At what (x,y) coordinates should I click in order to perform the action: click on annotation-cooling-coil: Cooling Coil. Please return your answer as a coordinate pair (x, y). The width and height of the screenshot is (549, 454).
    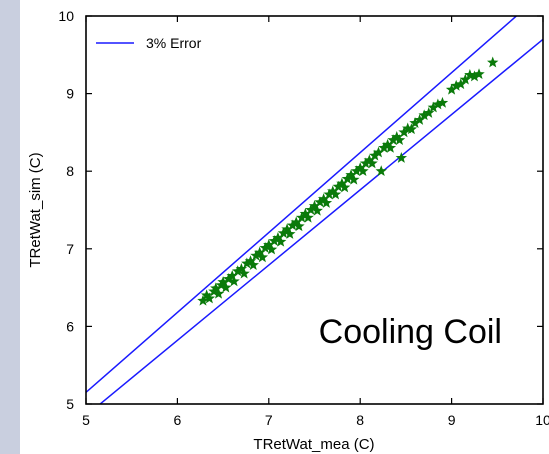
    Looking at the image, I should click on (410, 332).